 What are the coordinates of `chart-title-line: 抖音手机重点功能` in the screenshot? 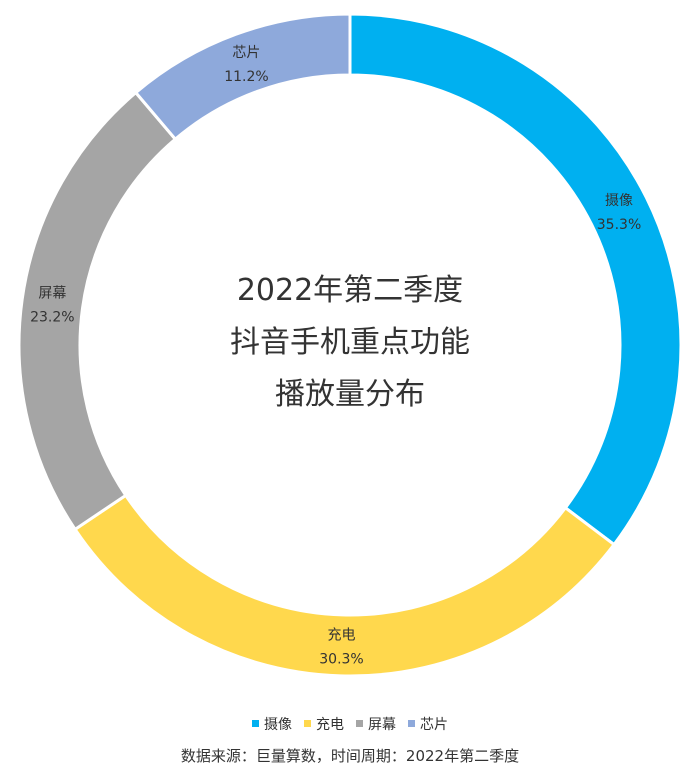 It's located at (350, 342).